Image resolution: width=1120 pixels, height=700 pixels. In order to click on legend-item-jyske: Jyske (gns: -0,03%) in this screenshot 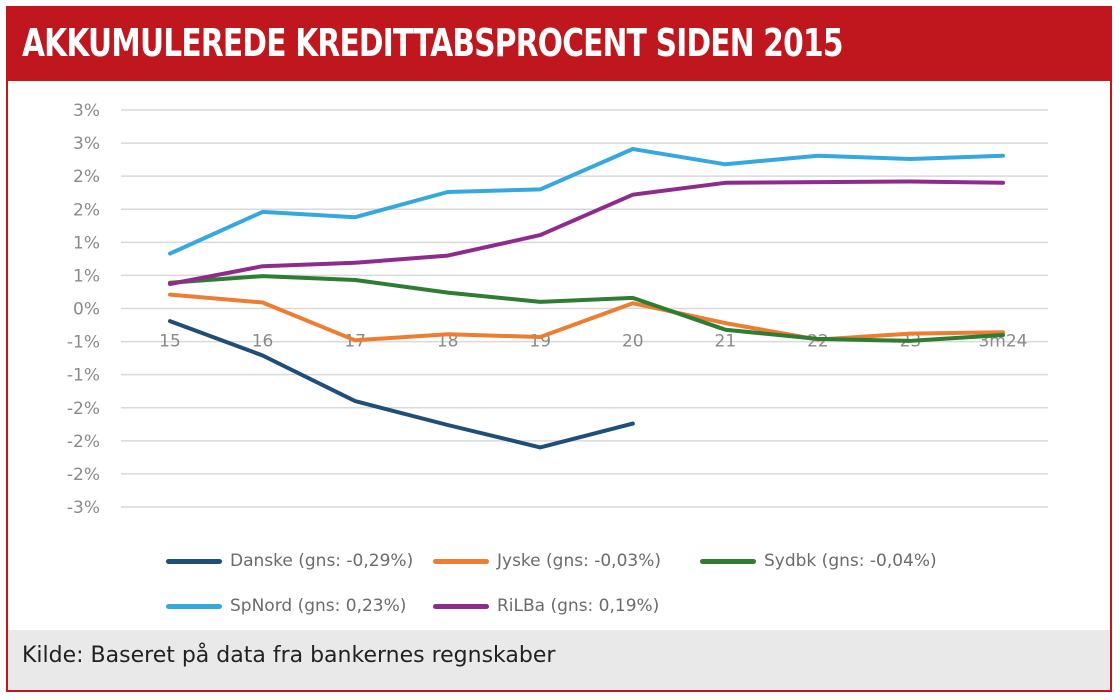, I will do `click(547, 561)`.